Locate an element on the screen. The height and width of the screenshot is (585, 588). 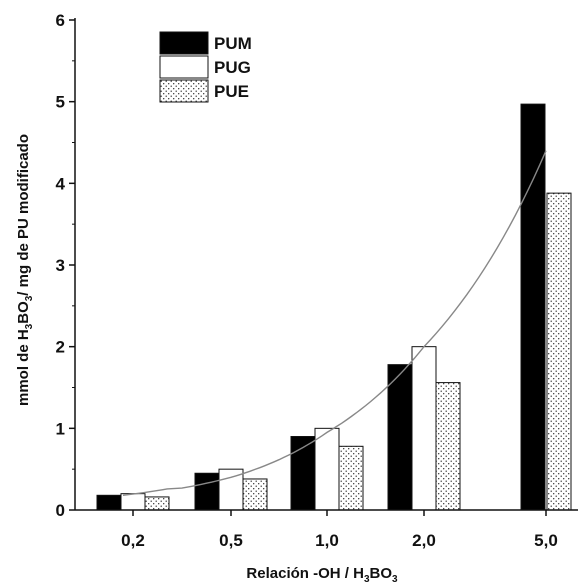
y-tick-label: 1 is located at coordinates (60, 428).